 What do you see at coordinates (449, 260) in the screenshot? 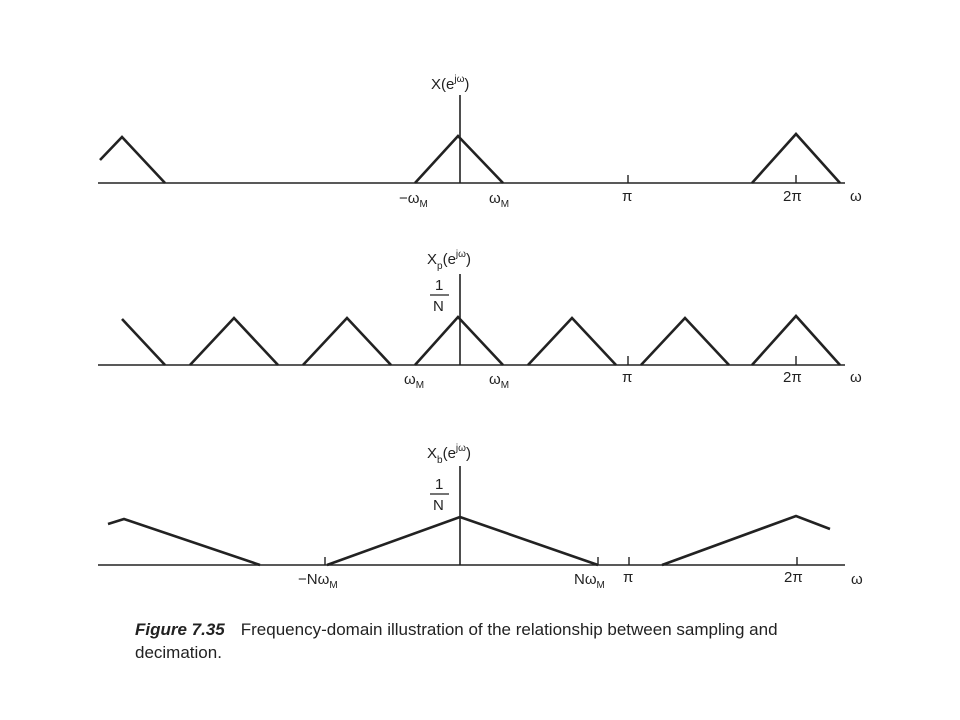
I see `spectrum-title: Xp(ejω)` at bounding box center [449, 260].